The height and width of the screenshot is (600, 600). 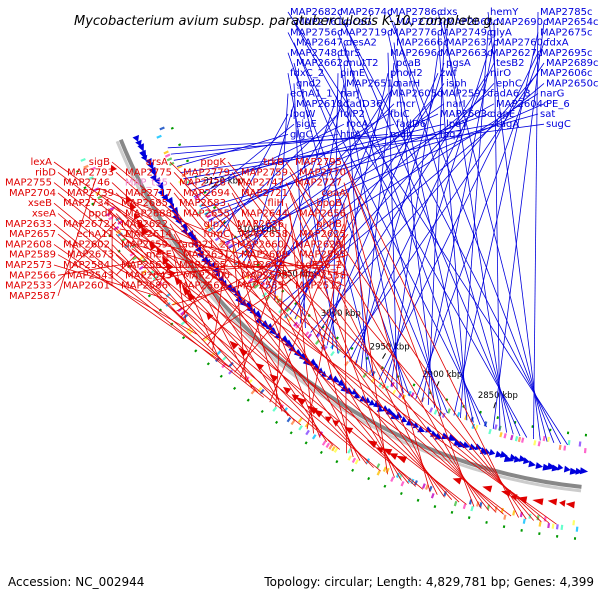 I want to click on gene-label: pcaG, so click(x=359, y=22).